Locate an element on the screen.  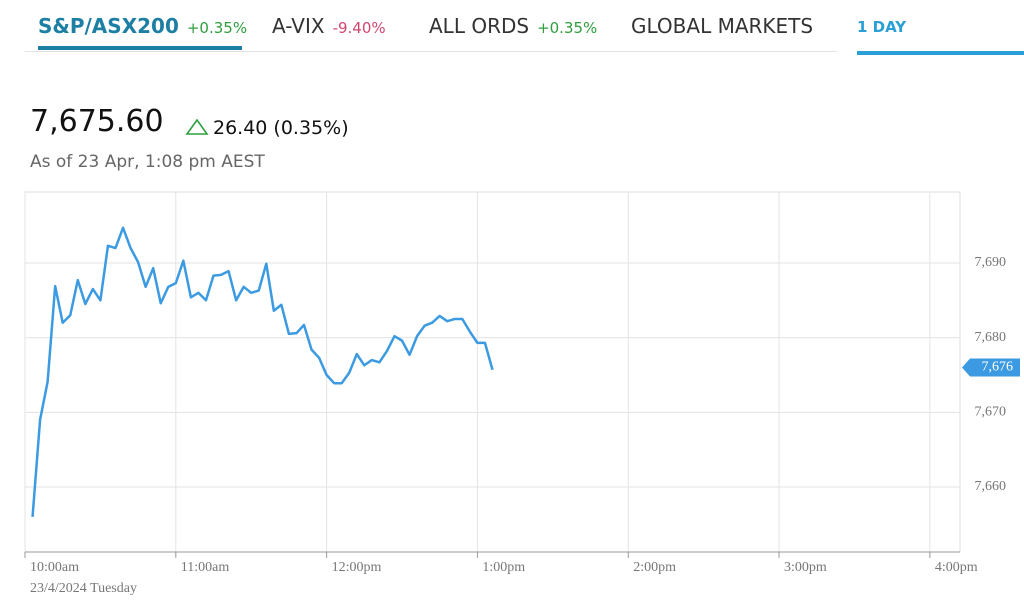
tab: S&P/ASX200 +0.35% is located at coordinates (142, 26).